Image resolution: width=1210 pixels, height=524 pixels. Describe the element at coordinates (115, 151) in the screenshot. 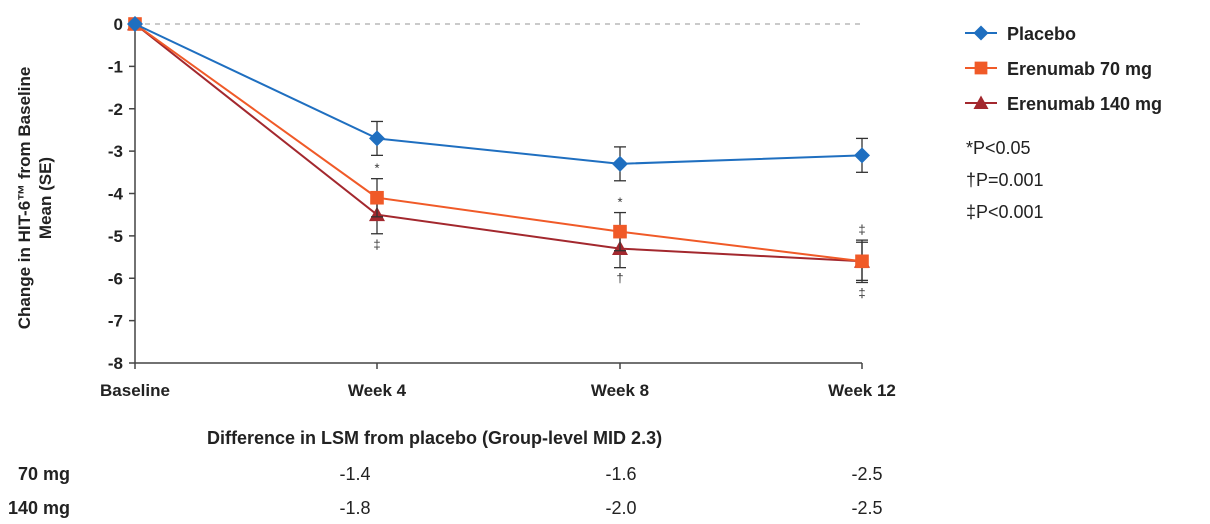

I see `y-tick-label: -3` at that location.